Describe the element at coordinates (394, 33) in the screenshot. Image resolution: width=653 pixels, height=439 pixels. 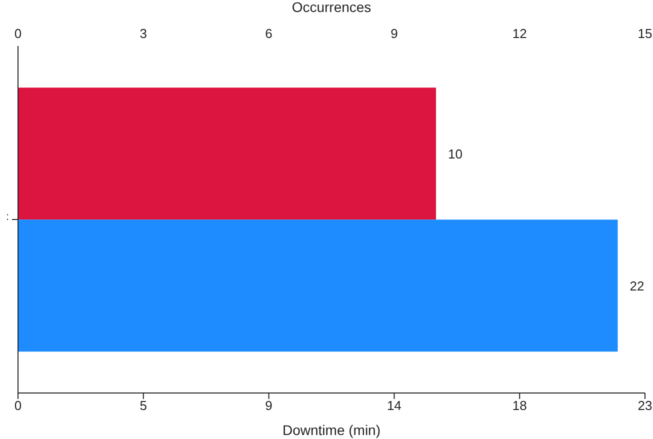
I see `x2-tick-label: 9` at that location.